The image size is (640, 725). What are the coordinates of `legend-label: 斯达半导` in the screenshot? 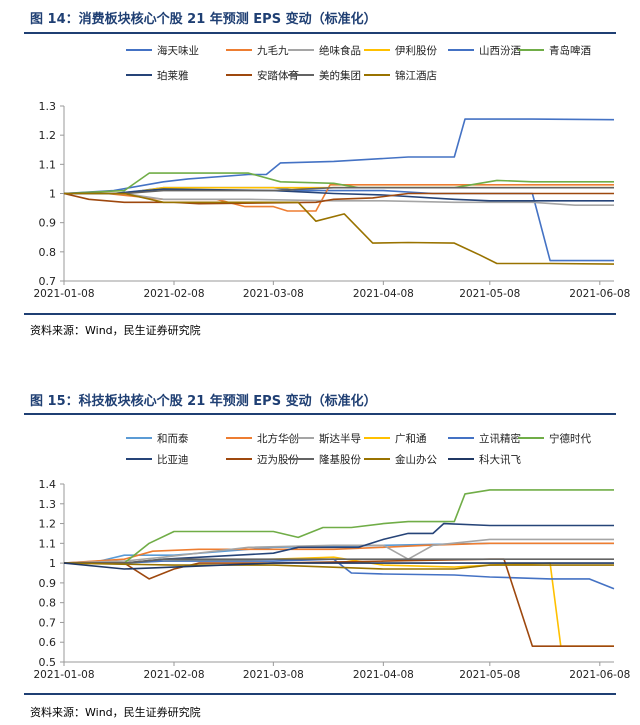 It's located at (340, 438).